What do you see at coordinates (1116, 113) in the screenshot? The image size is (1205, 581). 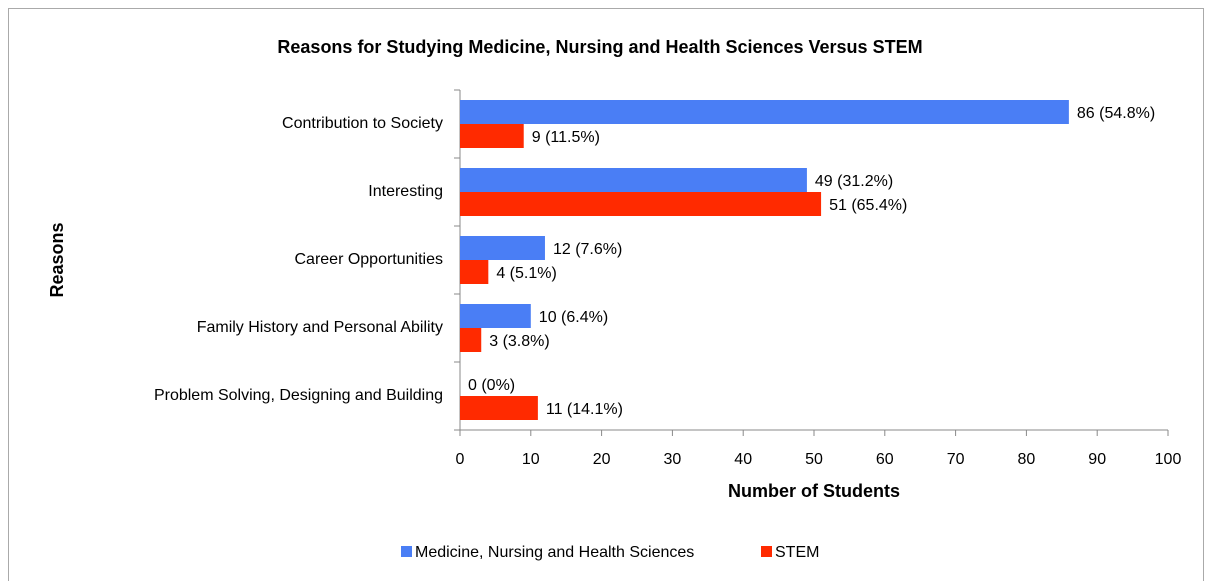 I see `value-label: 86 (54.8%)` at bounding box center [1116, 113].